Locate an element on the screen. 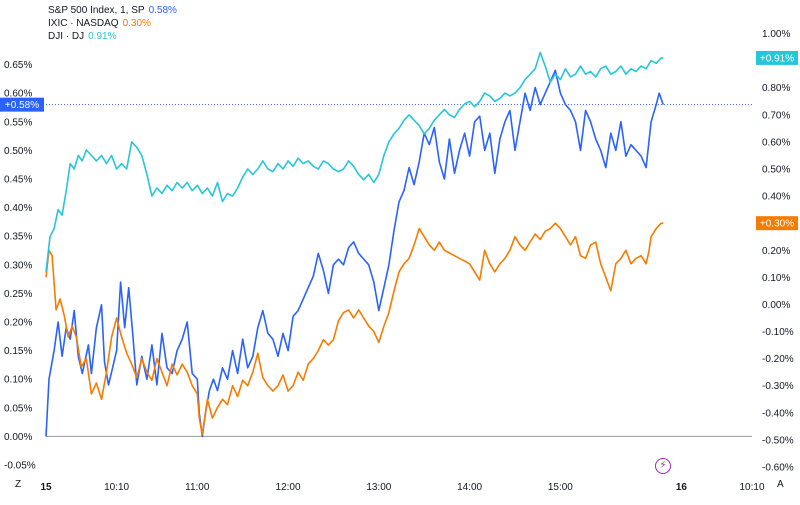  right-axis-tick-label: -0.40% is located at coordinates (778, 413).